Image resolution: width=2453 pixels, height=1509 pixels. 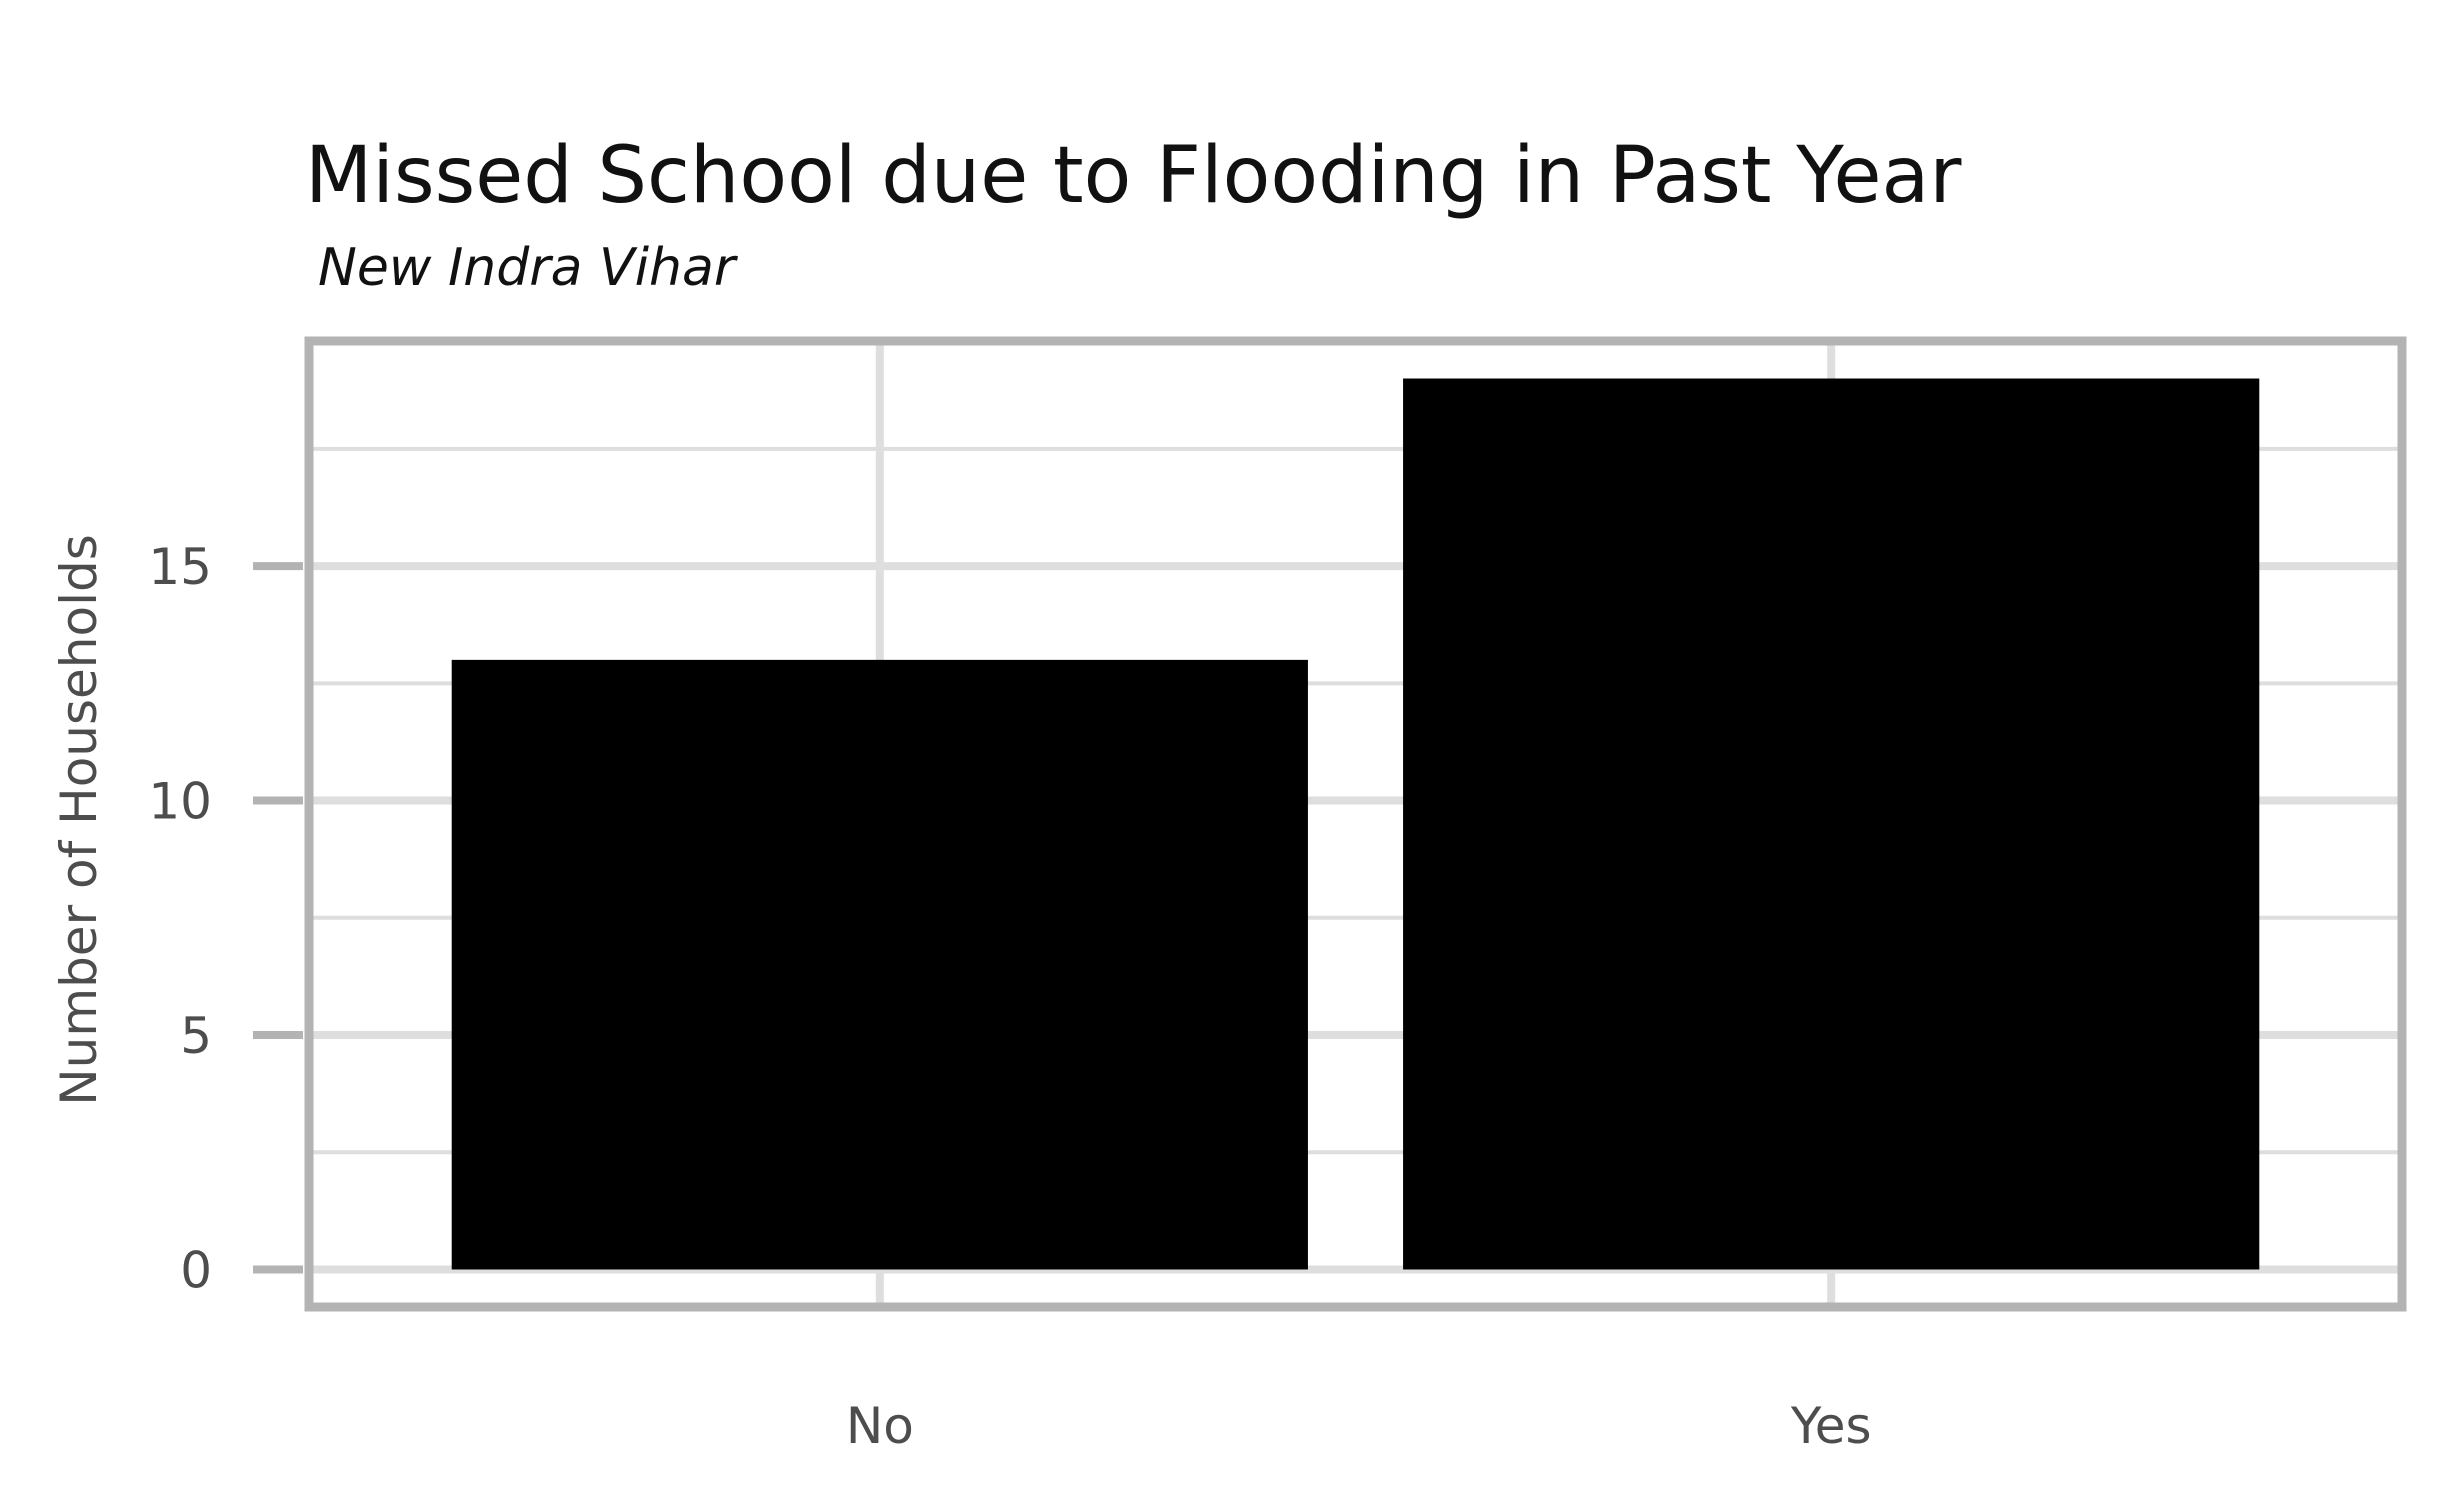 What do you see at coordinates (180, 567) in the screenshot?
I see `y-tick-label: 15` at bounding box center [180, 567].